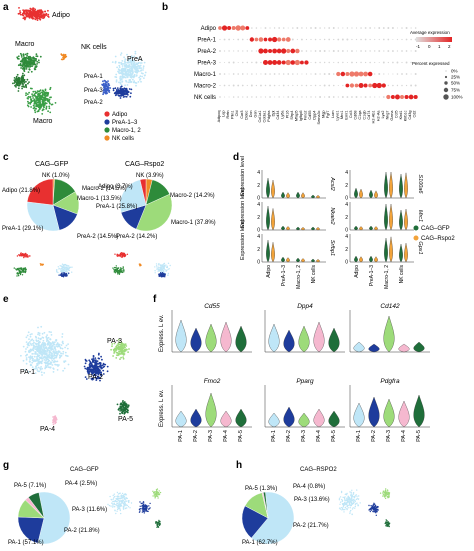 Image resolution: width=474 pixels, height=551 pixels. I want to click on violin-d-xlabel: Macro-1, 2, so click(299, 277).